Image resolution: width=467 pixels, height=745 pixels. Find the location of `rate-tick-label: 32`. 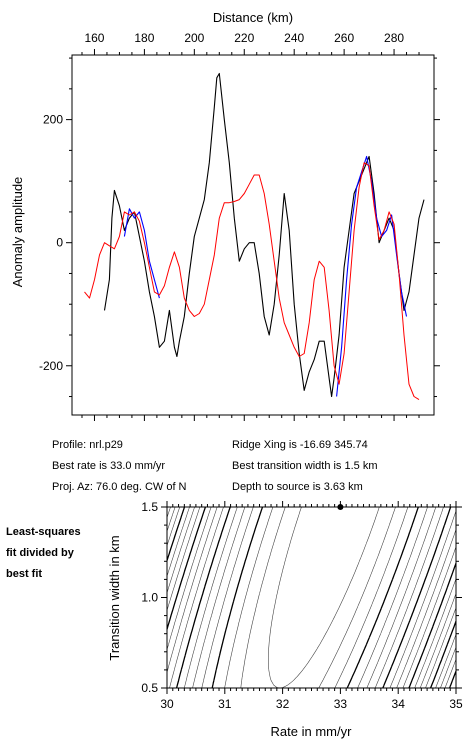

rate-tick-label: 32 is located at coordinates (283, 704).